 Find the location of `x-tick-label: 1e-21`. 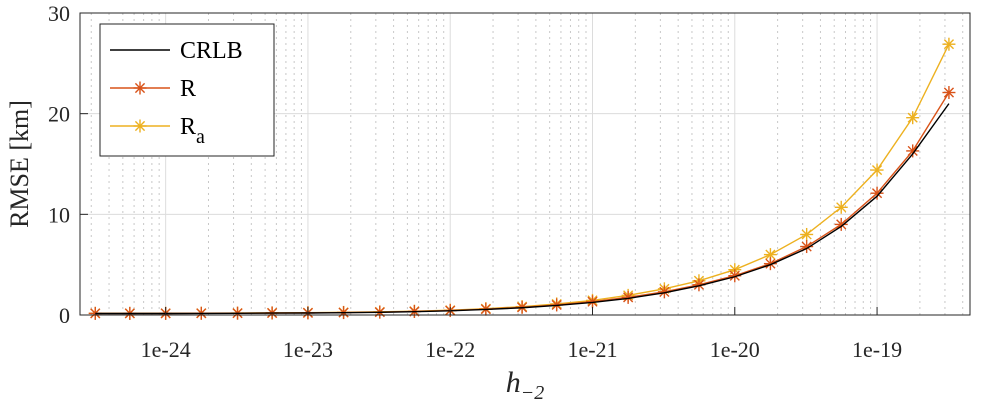

x-tick-label: 1e-21 is located at coordinates (592, 349).